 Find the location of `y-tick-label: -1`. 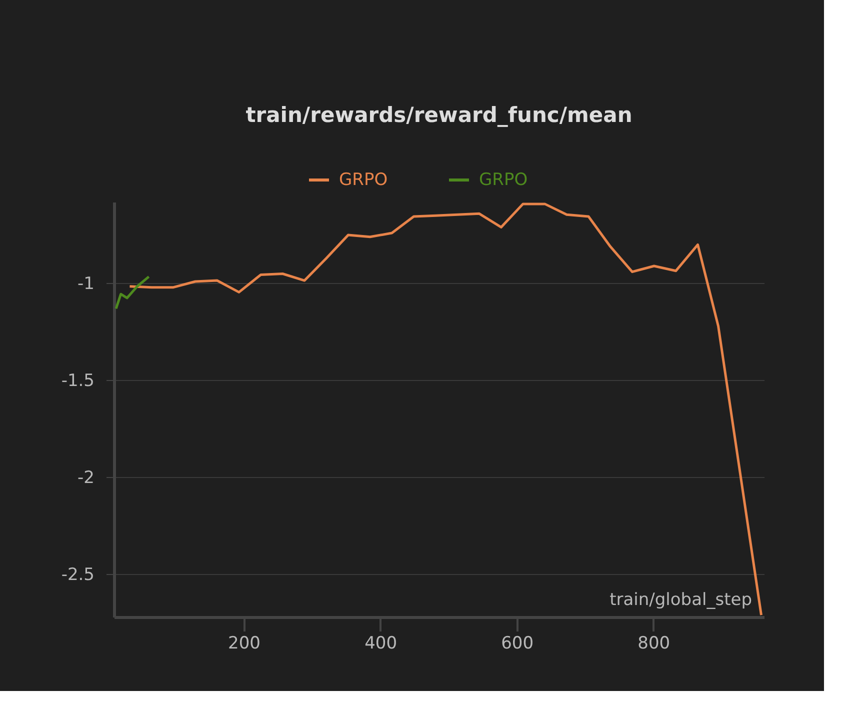

y-tick-label: -1 is located at coordinates (86, 284).